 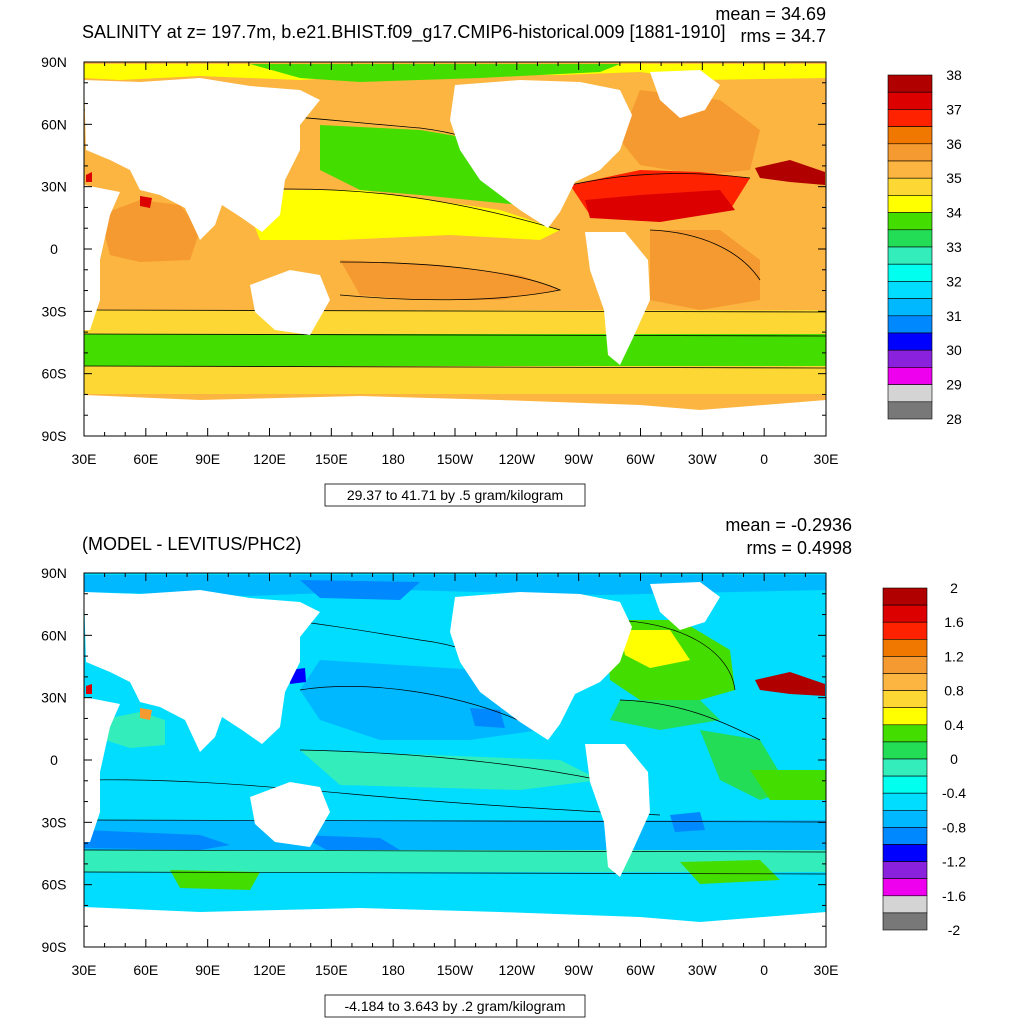 I want to click on colorbar-label: 34, so click(x=954, y=213).